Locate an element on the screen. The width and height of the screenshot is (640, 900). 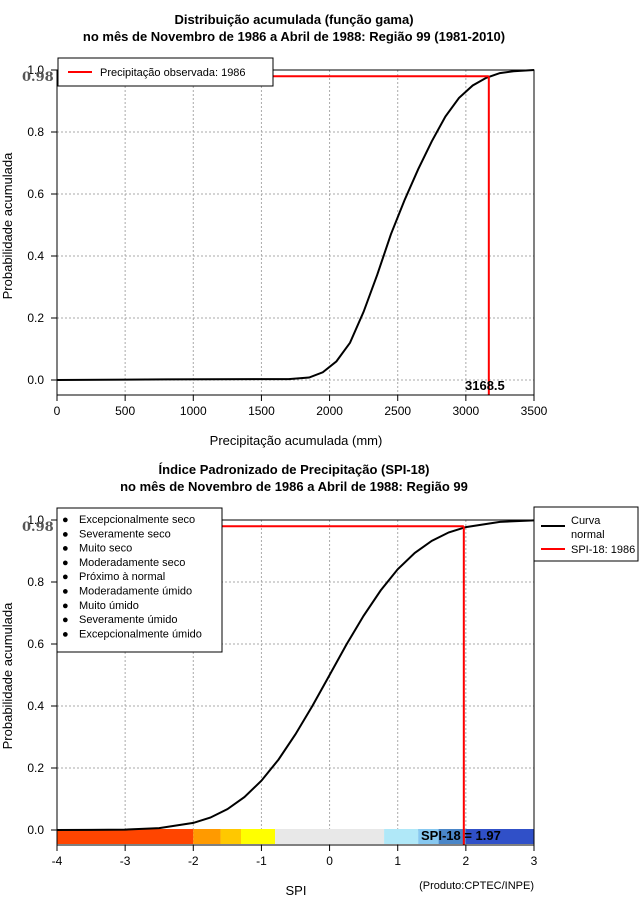
x-tick-label: 3 is located at coordinates (534, 861).